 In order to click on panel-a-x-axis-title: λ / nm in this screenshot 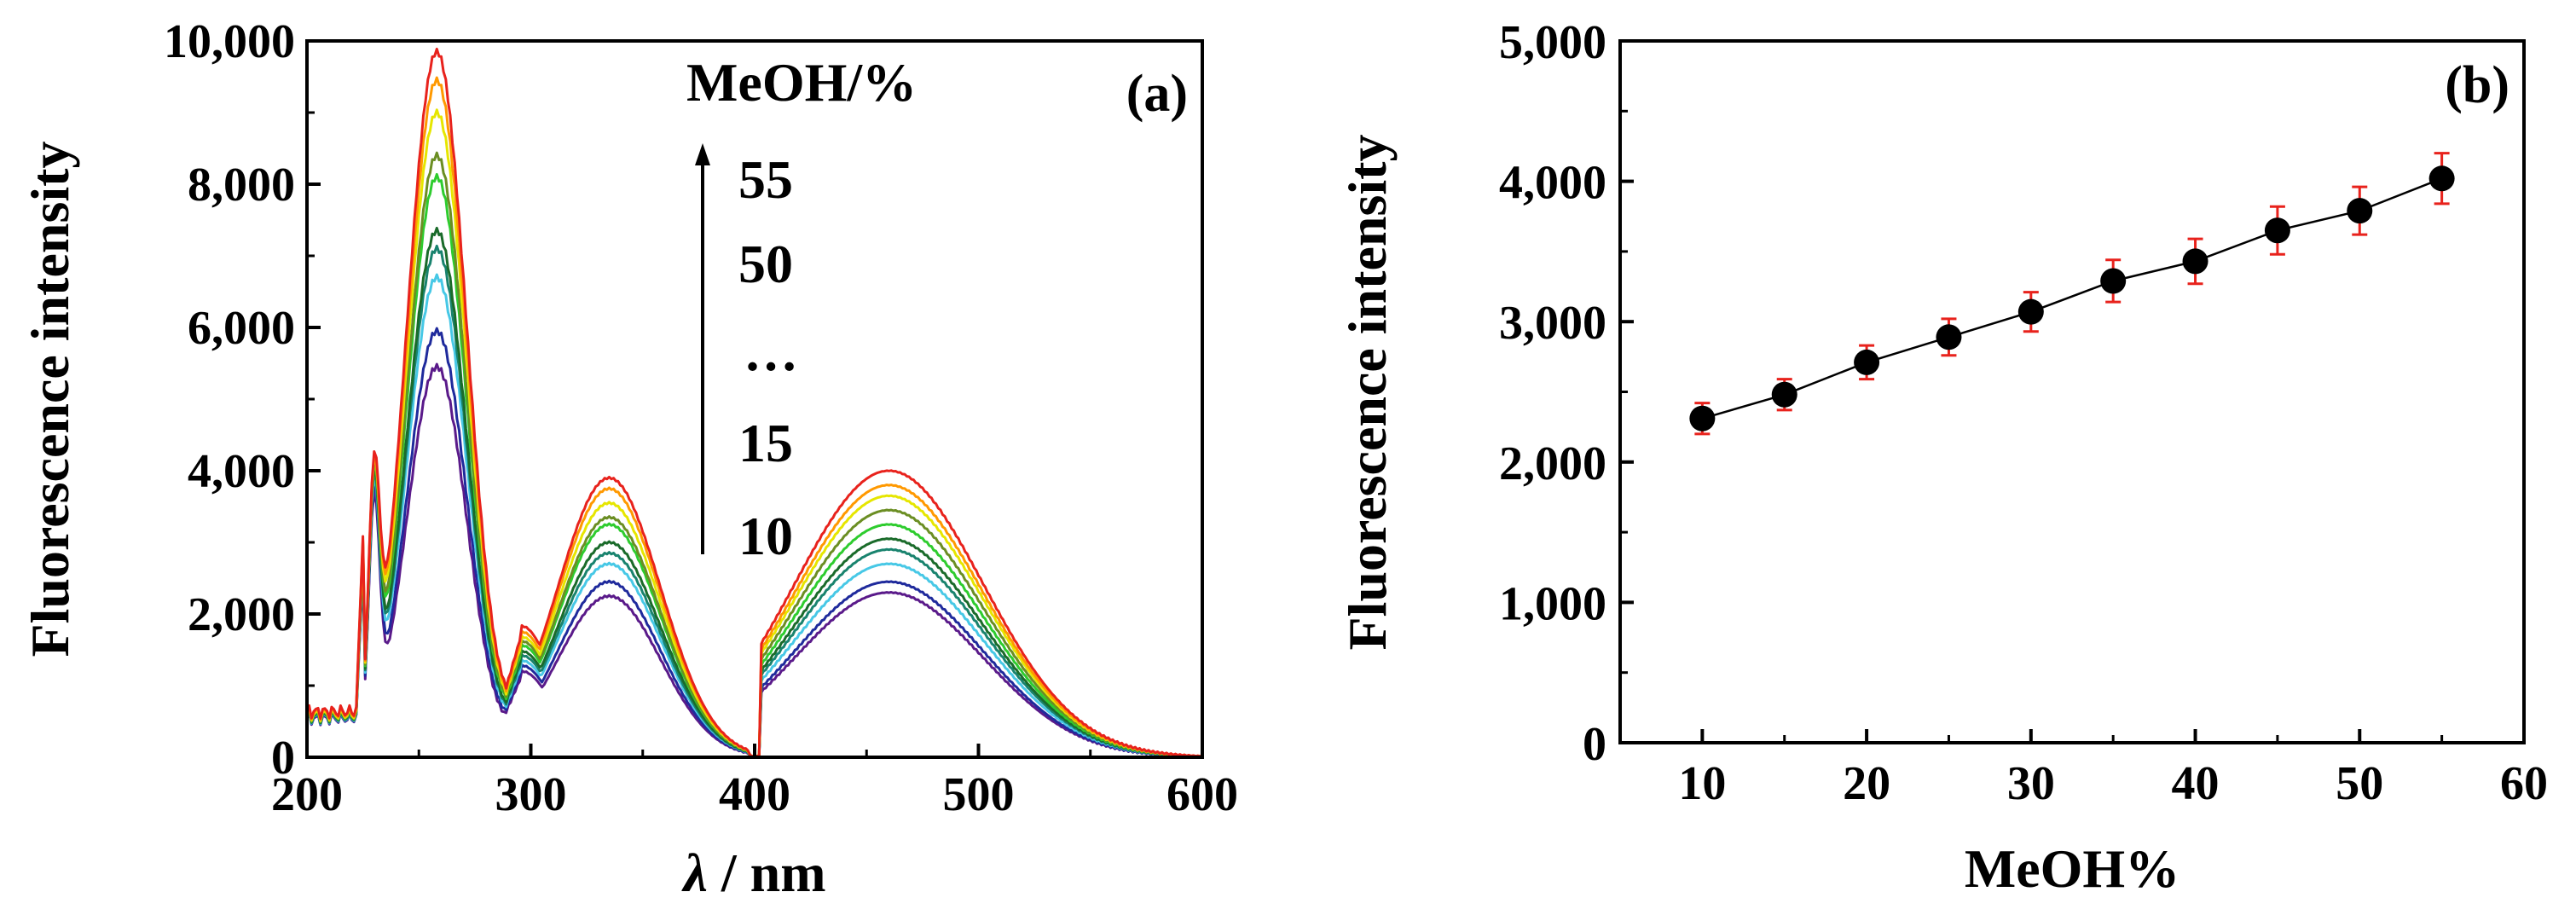, I will do `click(752, 873)`.